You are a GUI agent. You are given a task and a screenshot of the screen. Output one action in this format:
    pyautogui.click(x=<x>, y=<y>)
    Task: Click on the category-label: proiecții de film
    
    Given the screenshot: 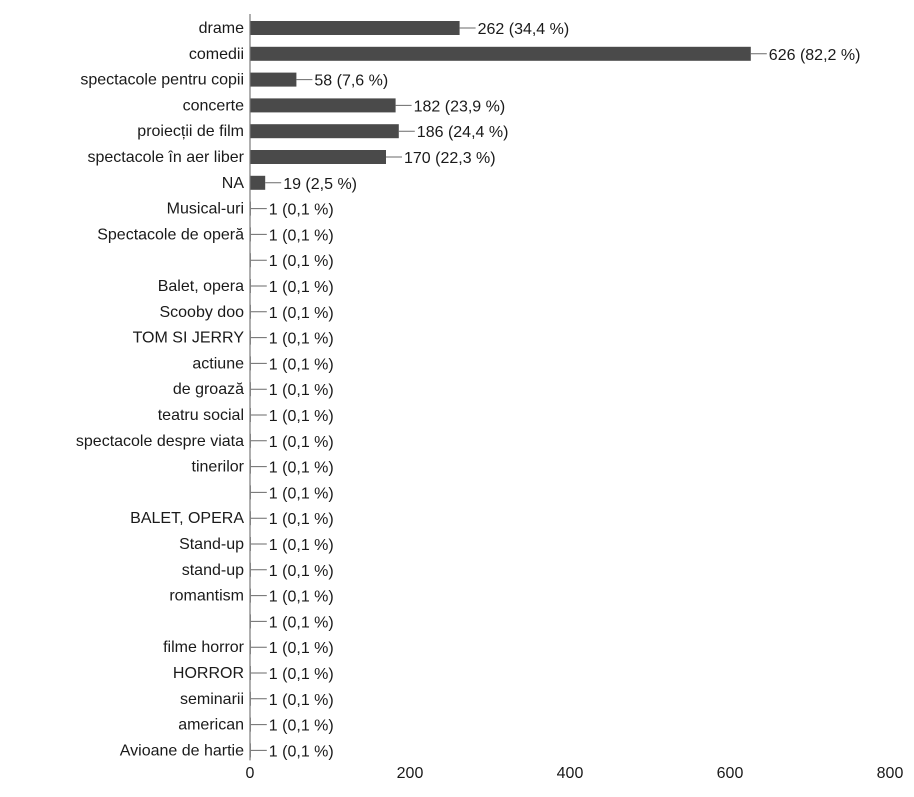 What is the action you would take?
    pyautogui.click(x=190, y=131)
    